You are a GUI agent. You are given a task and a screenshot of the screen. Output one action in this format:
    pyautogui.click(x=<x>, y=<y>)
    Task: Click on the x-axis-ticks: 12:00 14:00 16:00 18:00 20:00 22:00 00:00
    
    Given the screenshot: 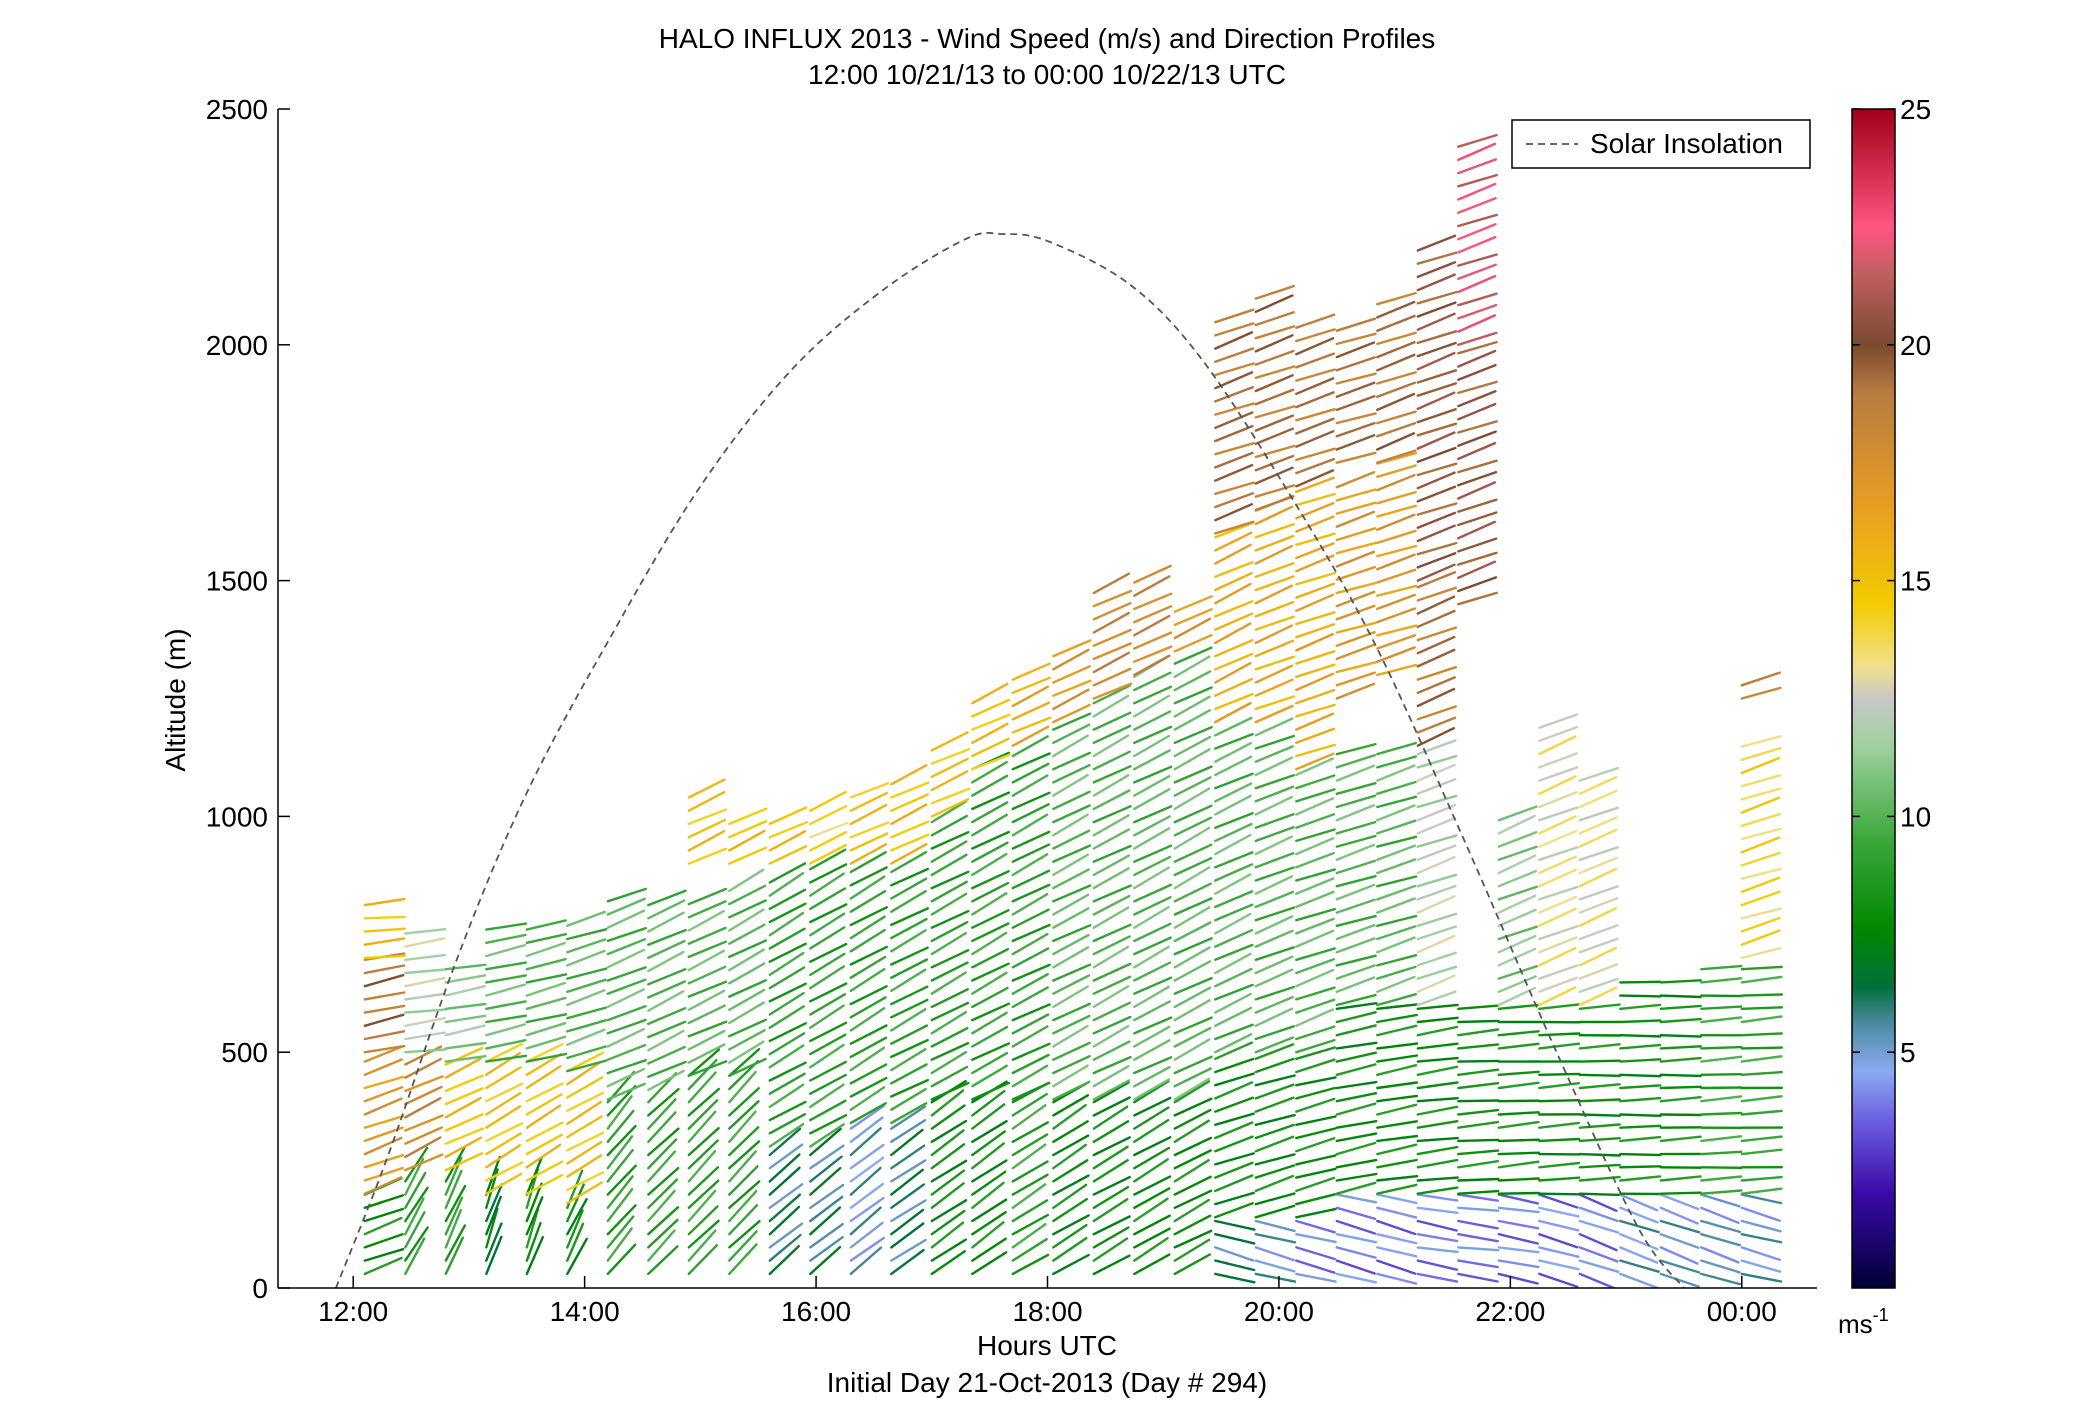 What is the action you would take?
    pyautogui.click(x=1047, y=1301)
    